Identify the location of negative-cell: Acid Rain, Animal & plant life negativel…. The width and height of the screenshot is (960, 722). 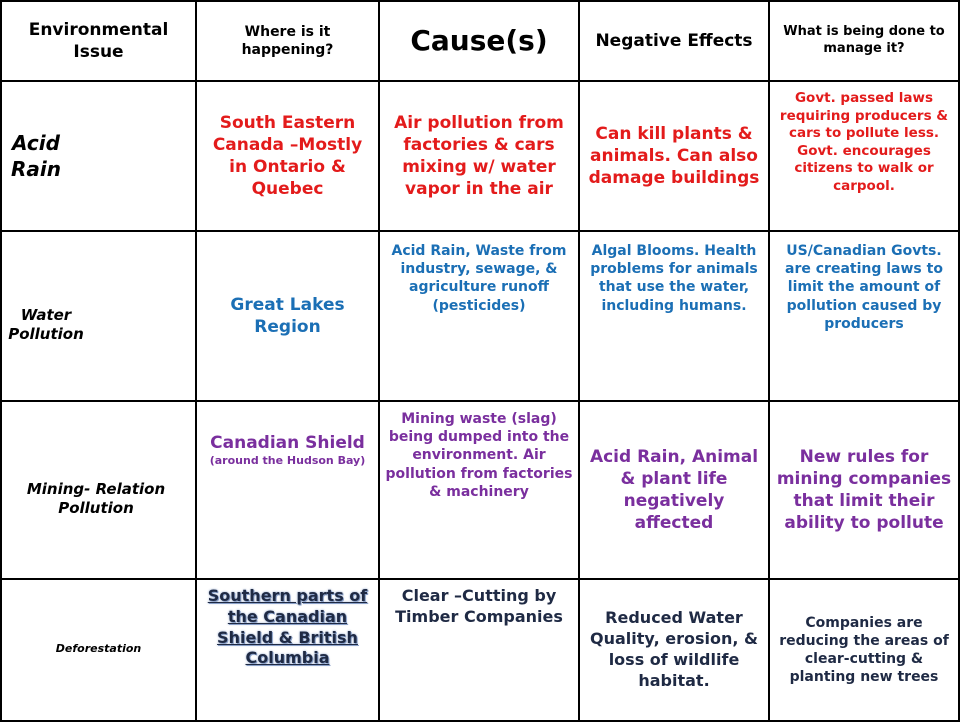
(674, 490).